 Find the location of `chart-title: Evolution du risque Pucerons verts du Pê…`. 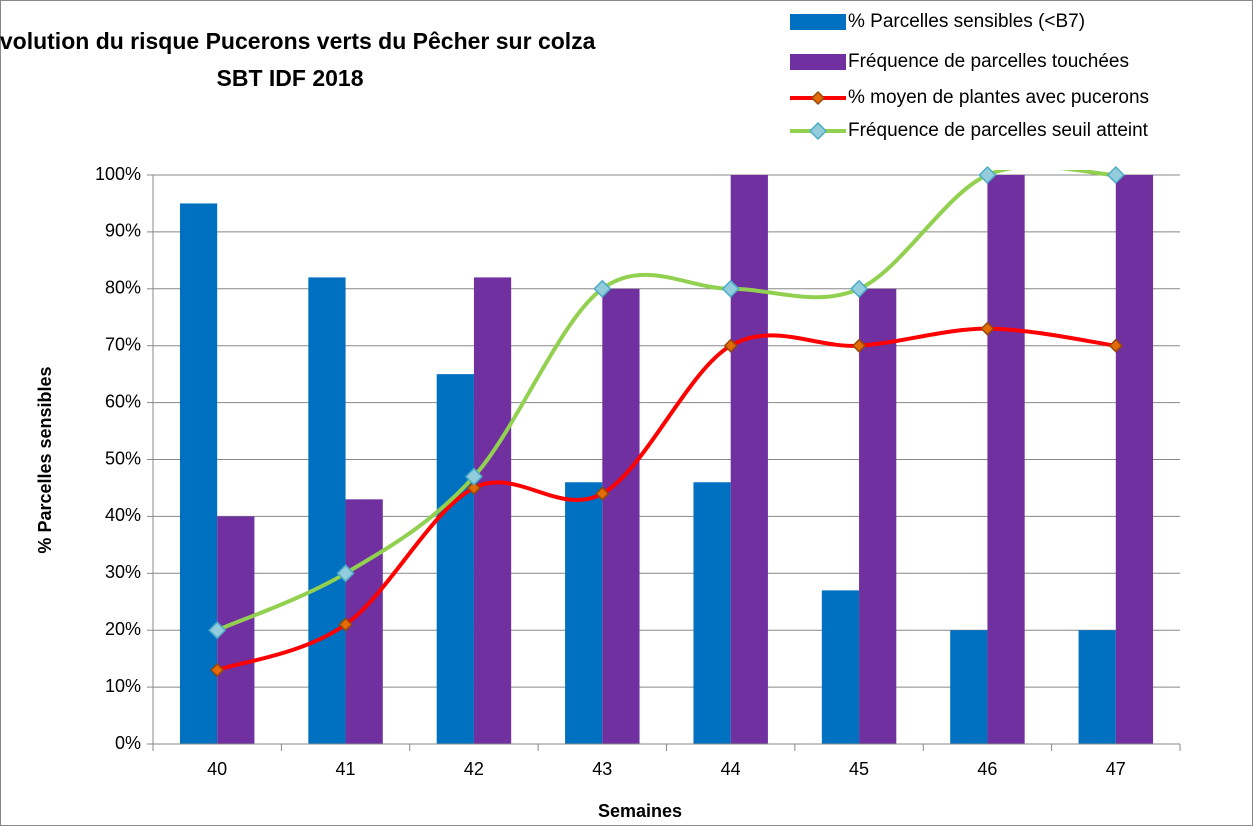

chart-title: Evolution du risque Pucerons verts du Pê… is located at coordinates (298, 41).